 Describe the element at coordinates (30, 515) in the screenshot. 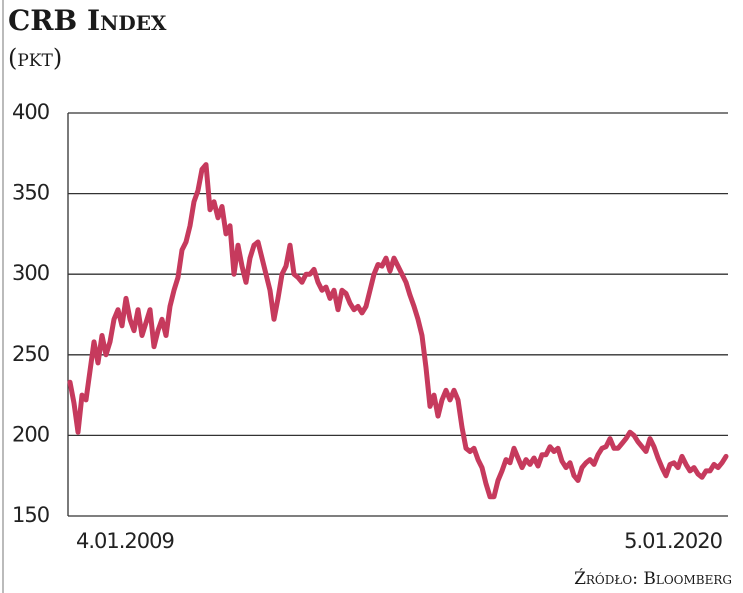

I see `y-tick-label: 150` at that location.